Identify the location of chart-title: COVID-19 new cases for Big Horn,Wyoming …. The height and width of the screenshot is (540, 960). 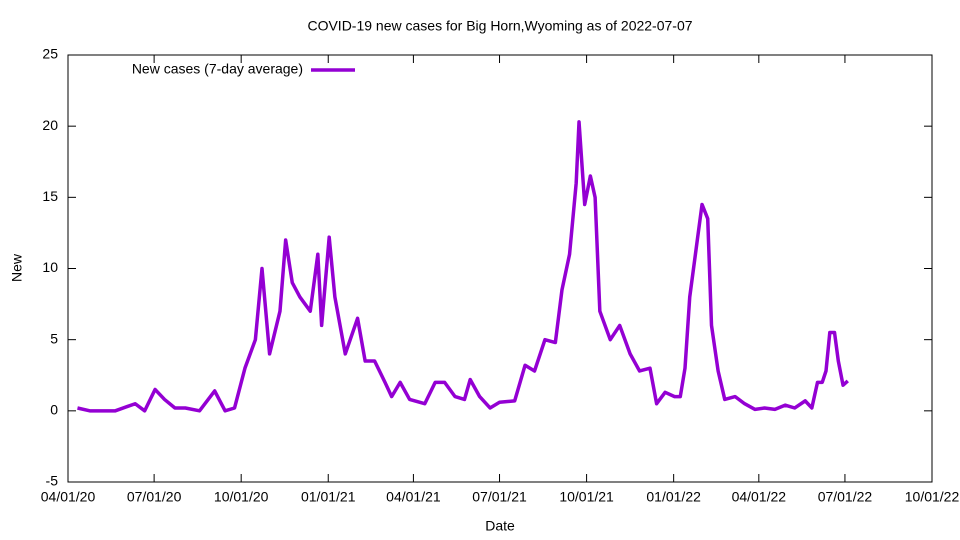
(499, 26).